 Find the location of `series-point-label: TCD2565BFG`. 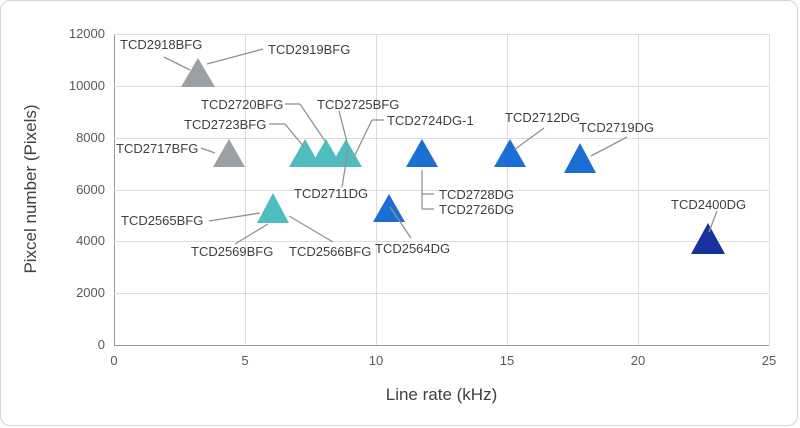

series-point-label: TCD2565BFG is located at coordinates (162, 220).